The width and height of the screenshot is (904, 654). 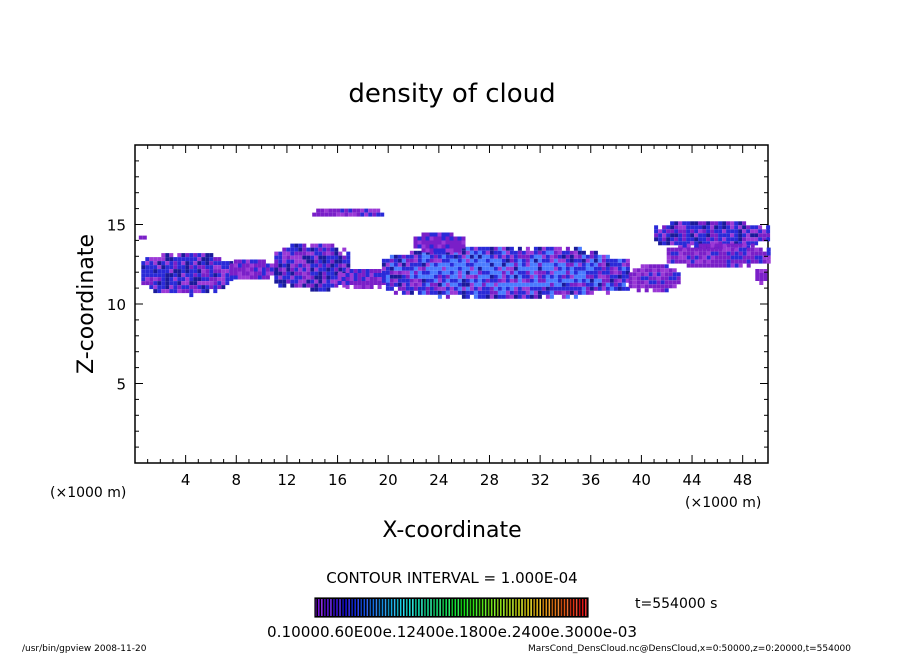 What do you see at coordinates (761, 277) in the screenshot?
I see `cloud-region` at bounding box center [761, 277].